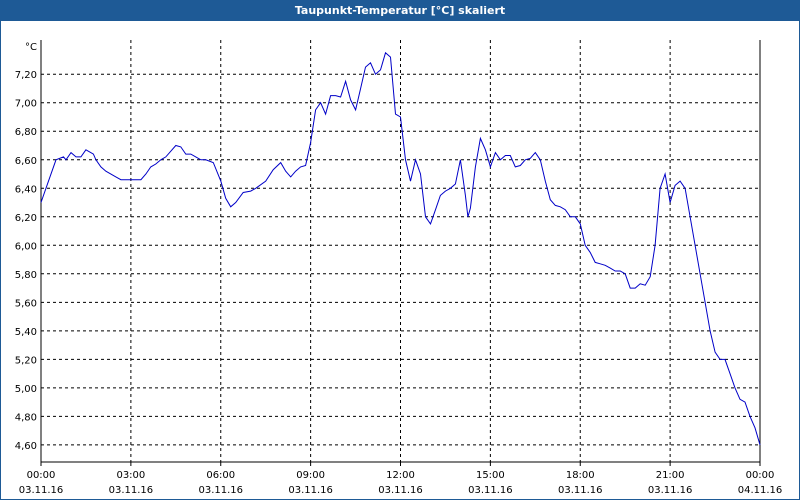 The width and height of the screenshot is (800, 500). What do you see at coordinates (26, 218) in the screenshot?
I see `y-tick-label: 6,20` at bounding box center [26, 218].